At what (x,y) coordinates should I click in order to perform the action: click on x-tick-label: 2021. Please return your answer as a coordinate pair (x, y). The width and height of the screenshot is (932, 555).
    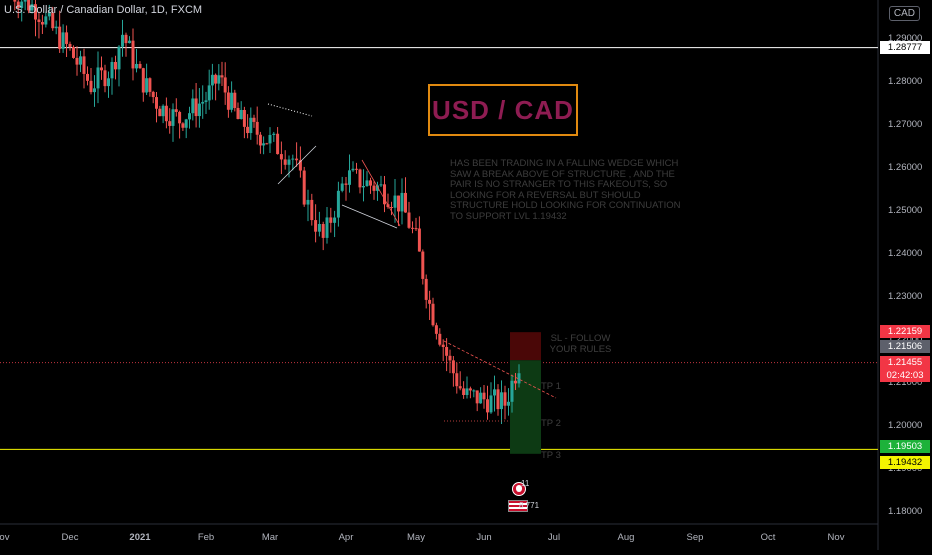
    Looking at the image, I should click on (140, 537).